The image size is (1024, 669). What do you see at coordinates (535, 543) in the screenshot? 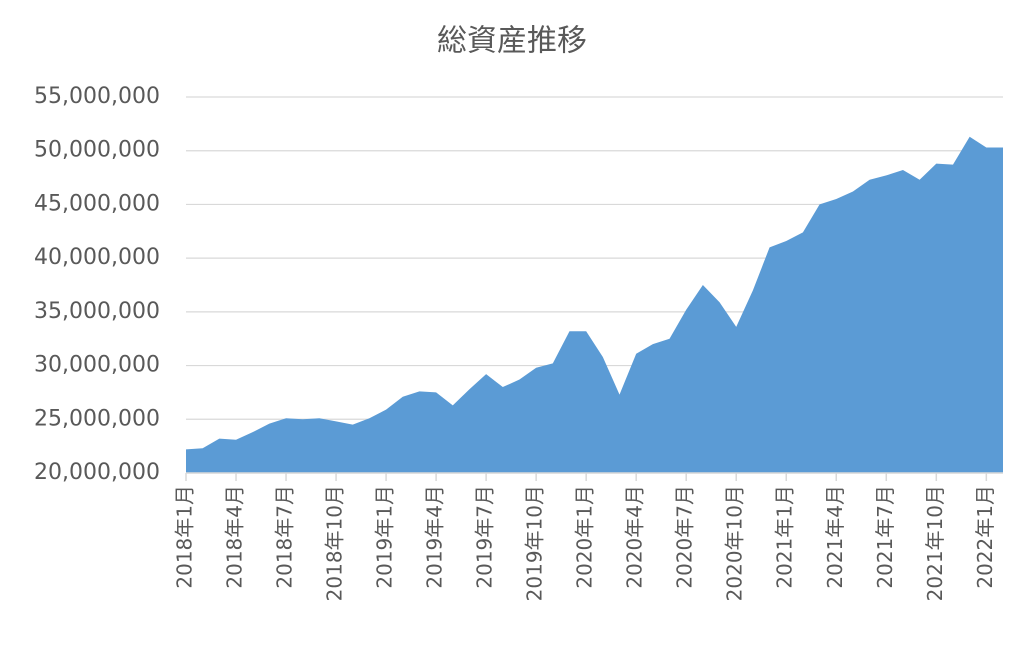
I see `x-tick-label: 2019年10月` at bounding box center [535, 543].